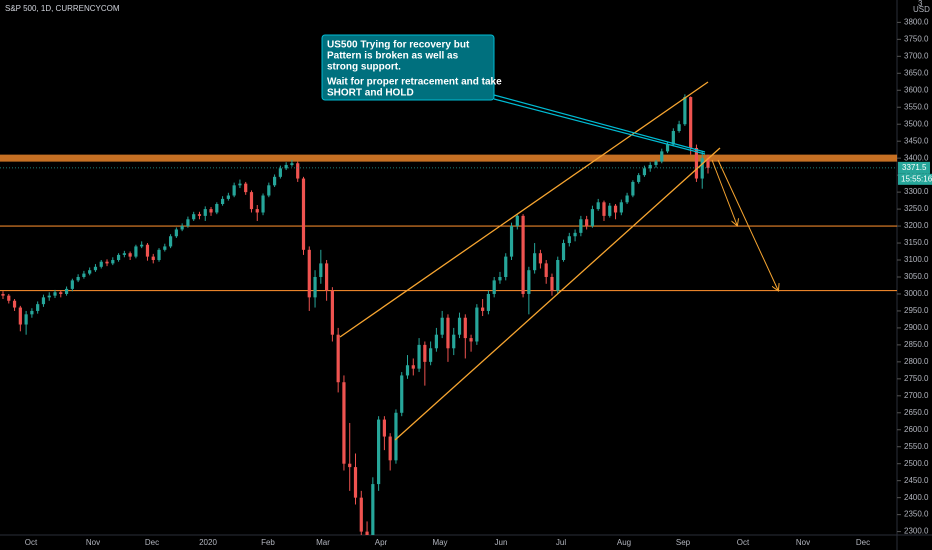 This screenshot has height=550, width=932. Describe the element at coordinates (916, 497) in the screenshot. I see `y-tick-label: 2400.0` at that location.